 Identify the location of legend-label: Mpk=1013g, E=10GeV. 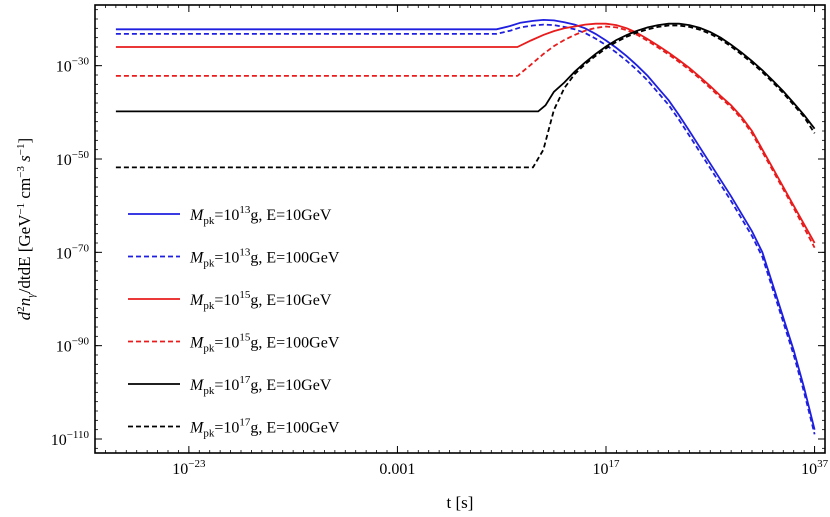
(260, 215).